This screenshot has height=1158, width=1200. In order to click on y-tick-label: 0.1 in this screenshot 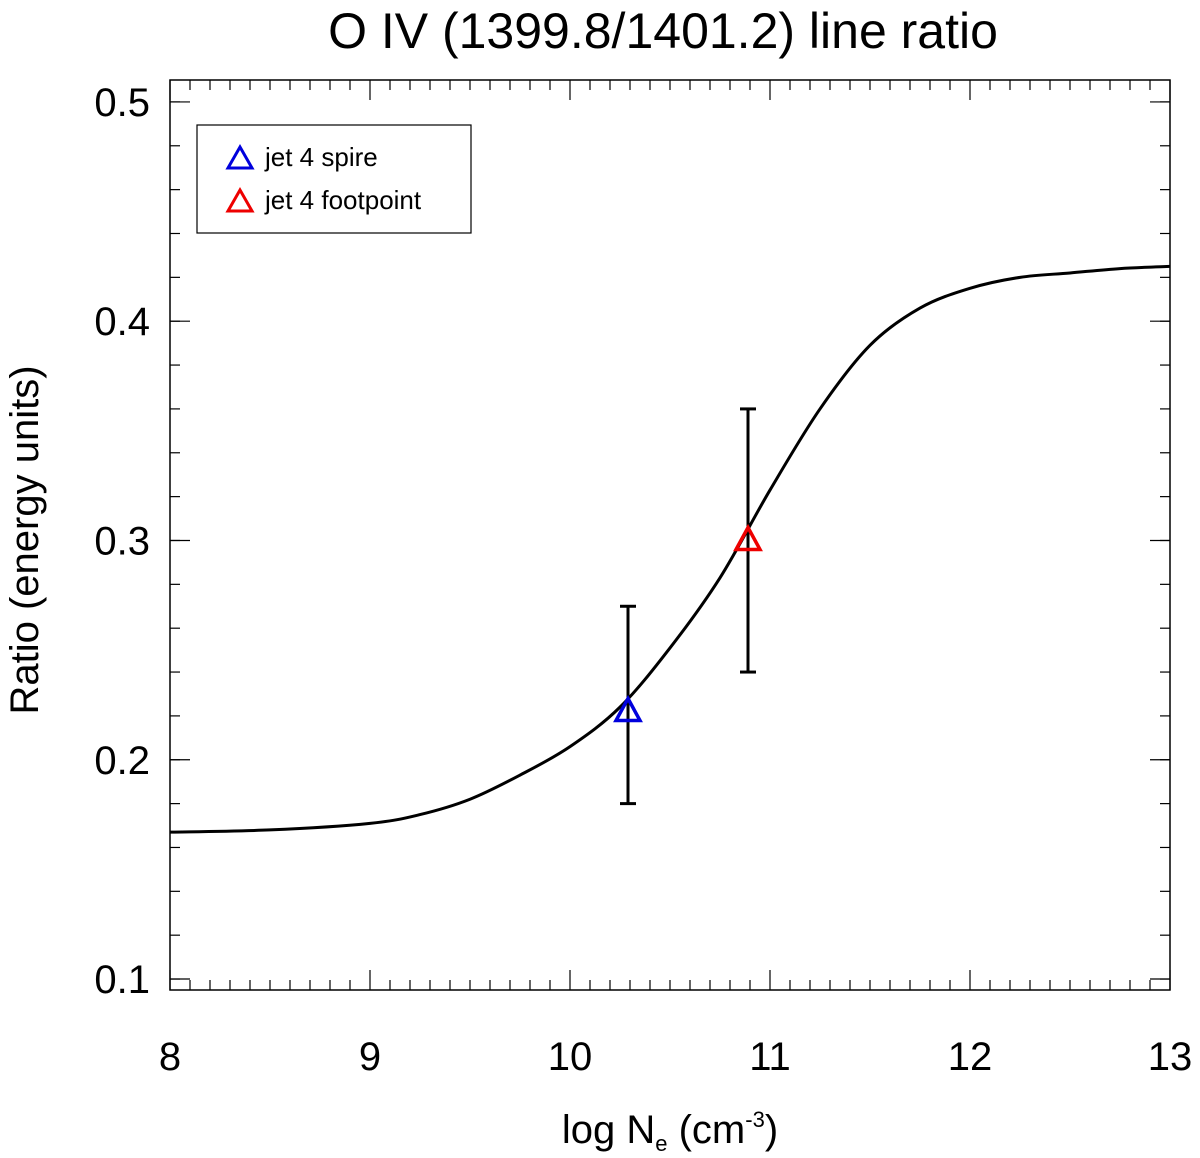, I will do `click(122, 980)`.